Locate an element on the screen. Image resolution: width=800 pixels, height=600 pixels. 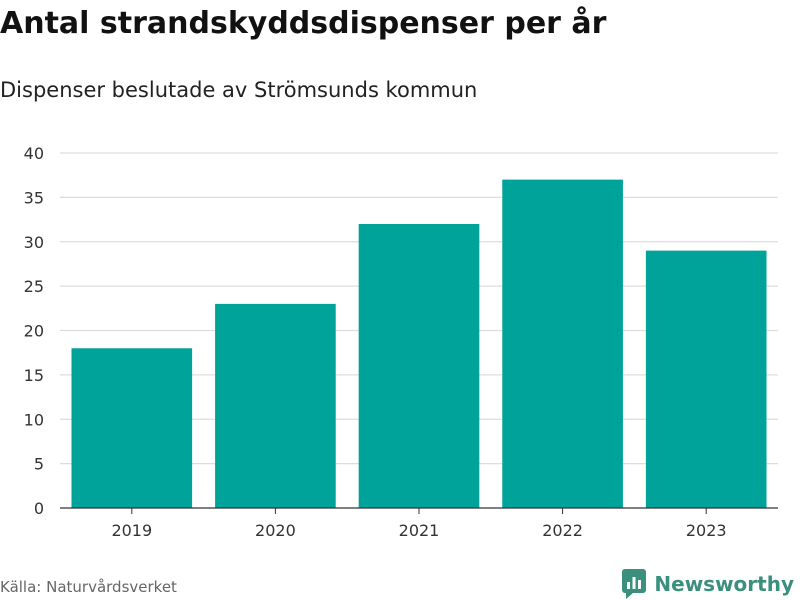
y-tick-label: 35 is located at coordinates (34, 197).